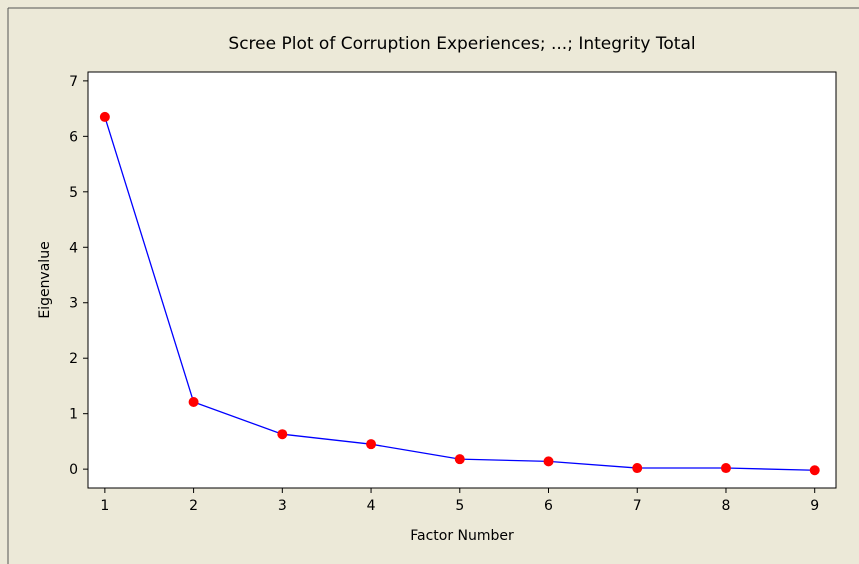 The image size is (859, 564). I want to click on x-tick-label: 7, so click(637, 506).